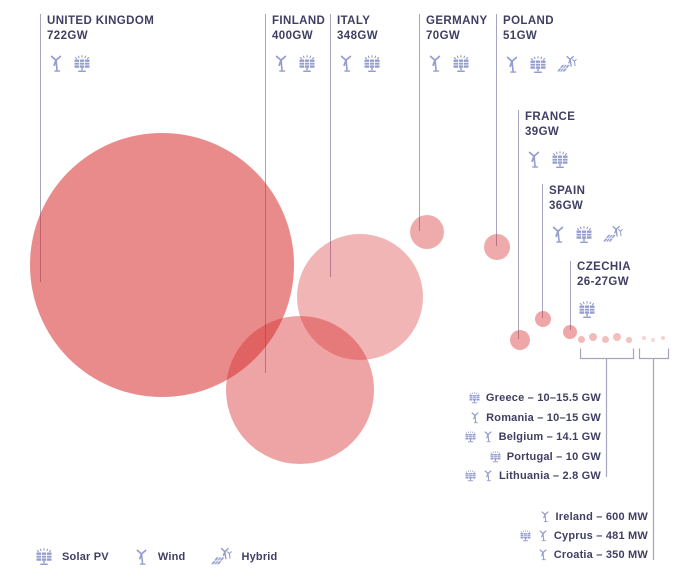 This screenshot has height=577, width=685. Describe the element at coordinates (629, 340) in the screenshot. I see `bubble-lithuania` at that location.